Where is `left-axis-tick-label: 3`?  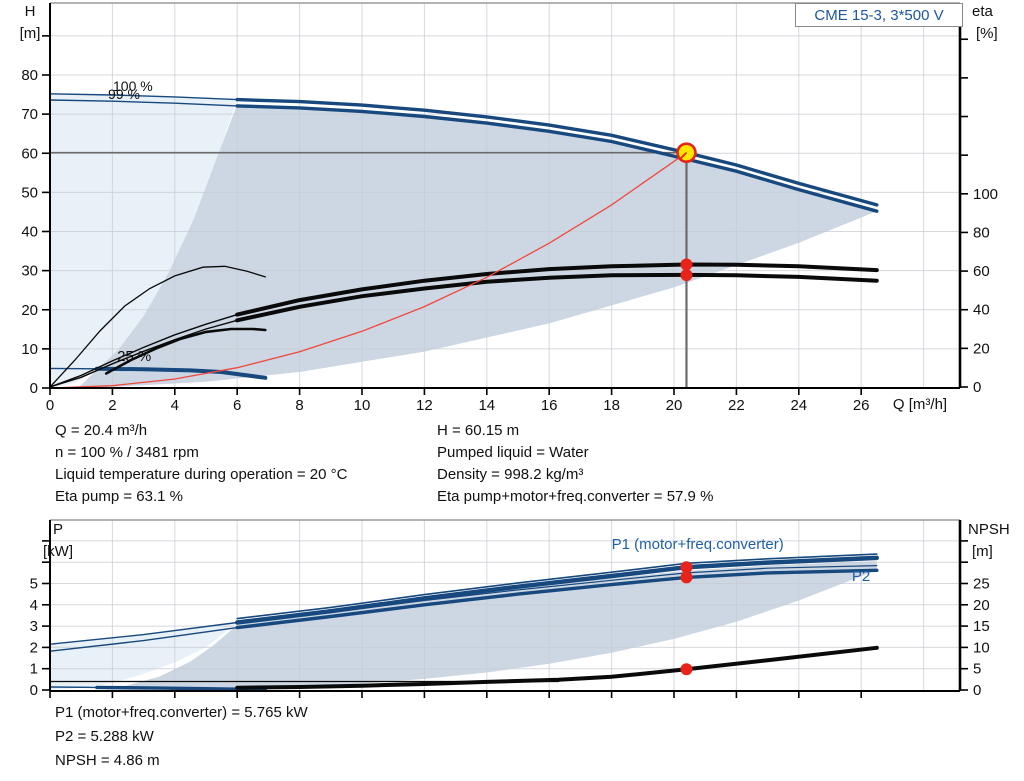 left-axis-tick-label: 3 is located at coordinates (34, 626).